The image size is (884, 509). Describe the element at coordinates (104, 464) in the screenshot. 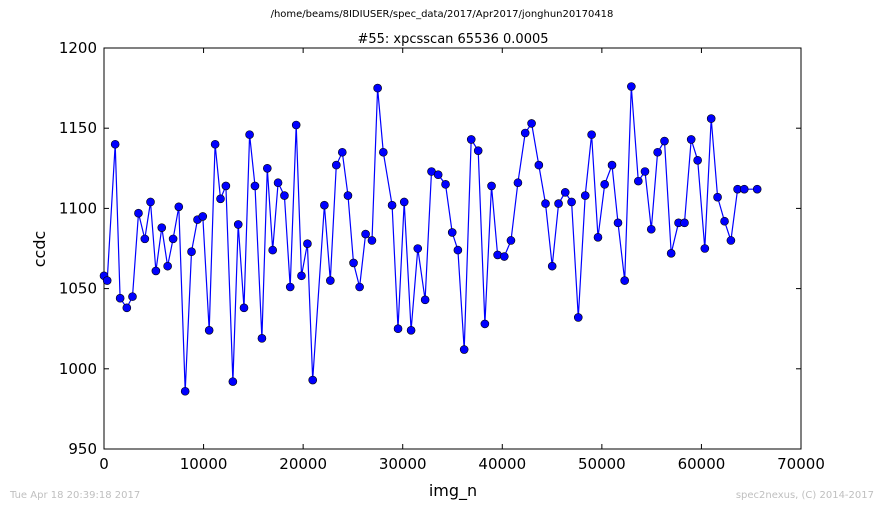

I see `x-tick-label: 0` at that location.